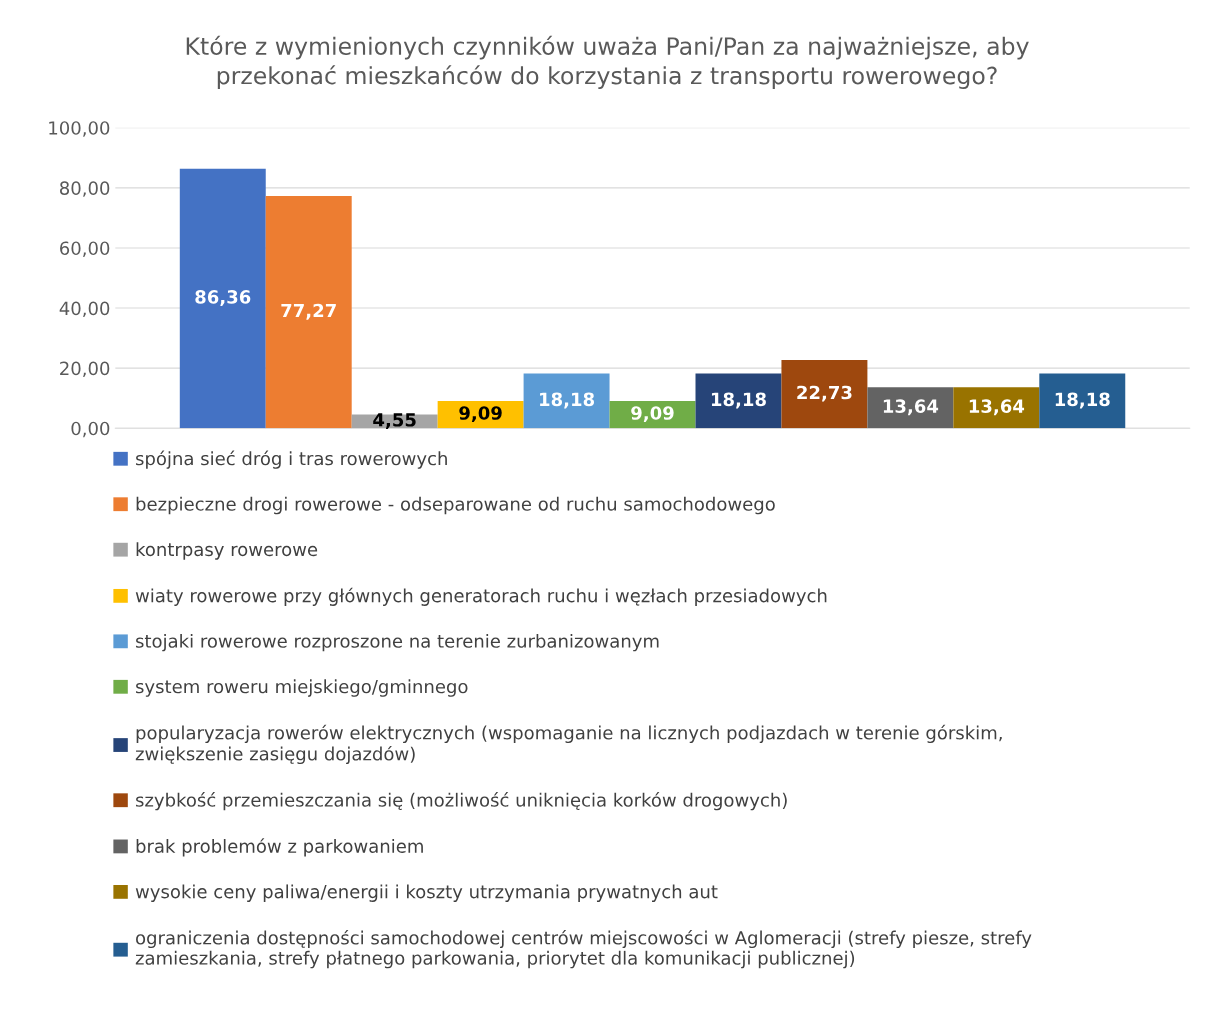 The width and height of the screenshot is (1214, 1022). I want to click on y-tick-label: 20,00, so click(85, 369).